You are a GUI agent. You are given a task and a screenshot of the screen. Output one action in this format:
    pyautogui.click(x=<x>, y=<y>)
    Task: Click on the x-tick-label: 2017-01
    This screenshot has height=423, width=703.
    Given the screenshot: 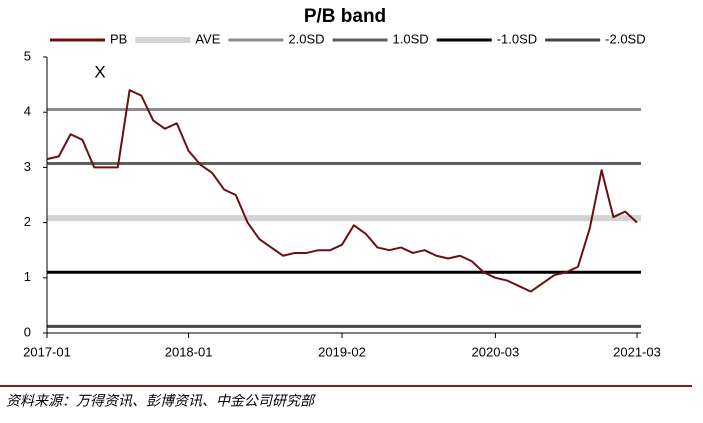 What is the action you would take?
    pyautogui.click(x=47, y=351)
    